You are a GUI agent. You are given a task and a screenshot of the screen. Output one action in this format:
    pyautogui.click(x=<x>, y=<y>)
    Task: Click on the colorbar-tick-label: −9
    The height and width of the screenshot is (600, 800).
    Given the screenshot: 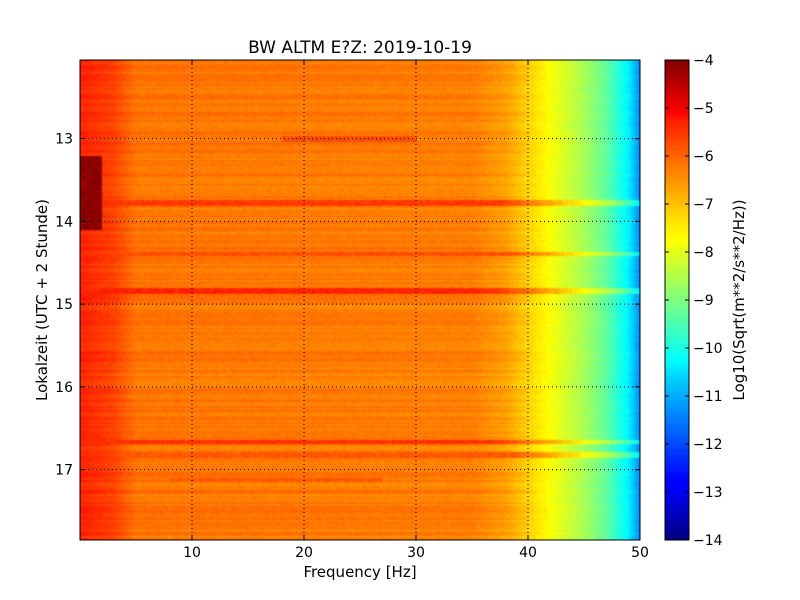 What is the action you would take?
    pyautogui.click(x=703, y=301)
    